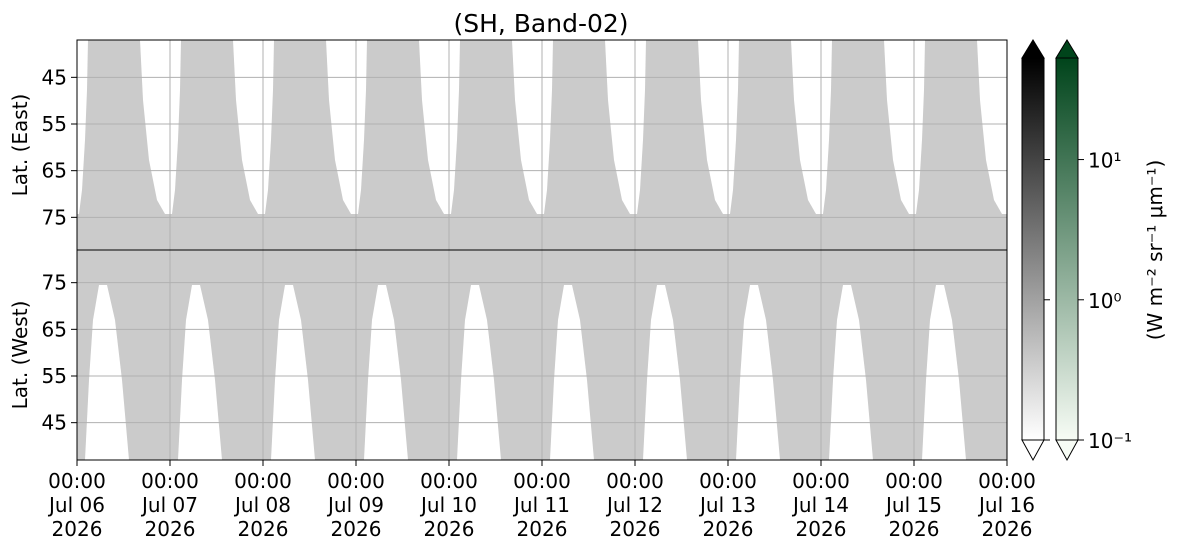 The width and height of the screenshot is (1181, 556). Describe the element at coordinates (1104, 161) in the screenshot. I see `colorbar-tick-label: 10¹` at that location.